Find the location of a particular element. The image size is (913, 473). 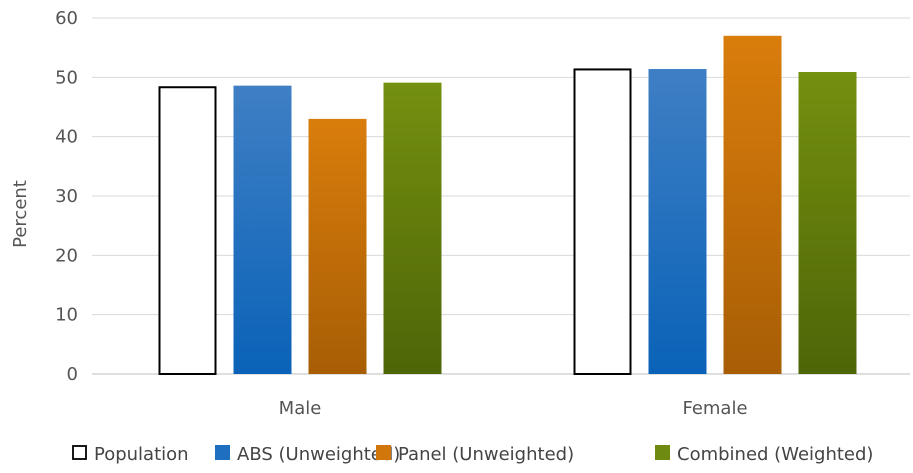

bar-male-abs-unweighted is located at coordinates (262, 229).